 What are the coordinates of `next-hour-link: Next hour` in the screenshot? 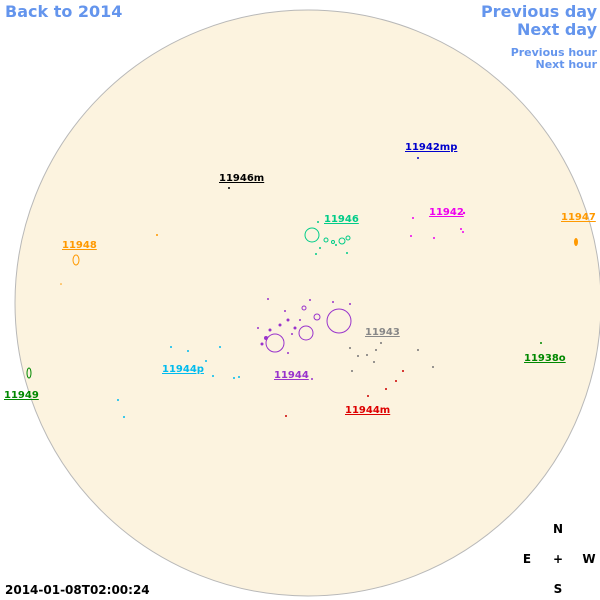 It's located at (567, 64).